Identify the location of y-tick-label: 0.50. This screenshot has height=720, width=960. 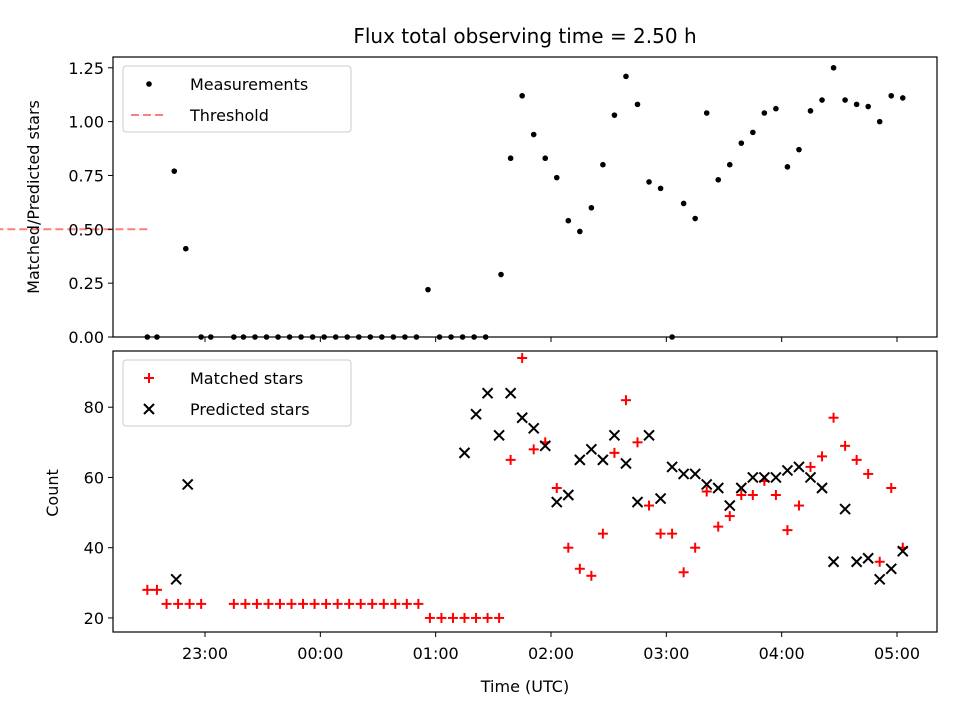
(86, 229).